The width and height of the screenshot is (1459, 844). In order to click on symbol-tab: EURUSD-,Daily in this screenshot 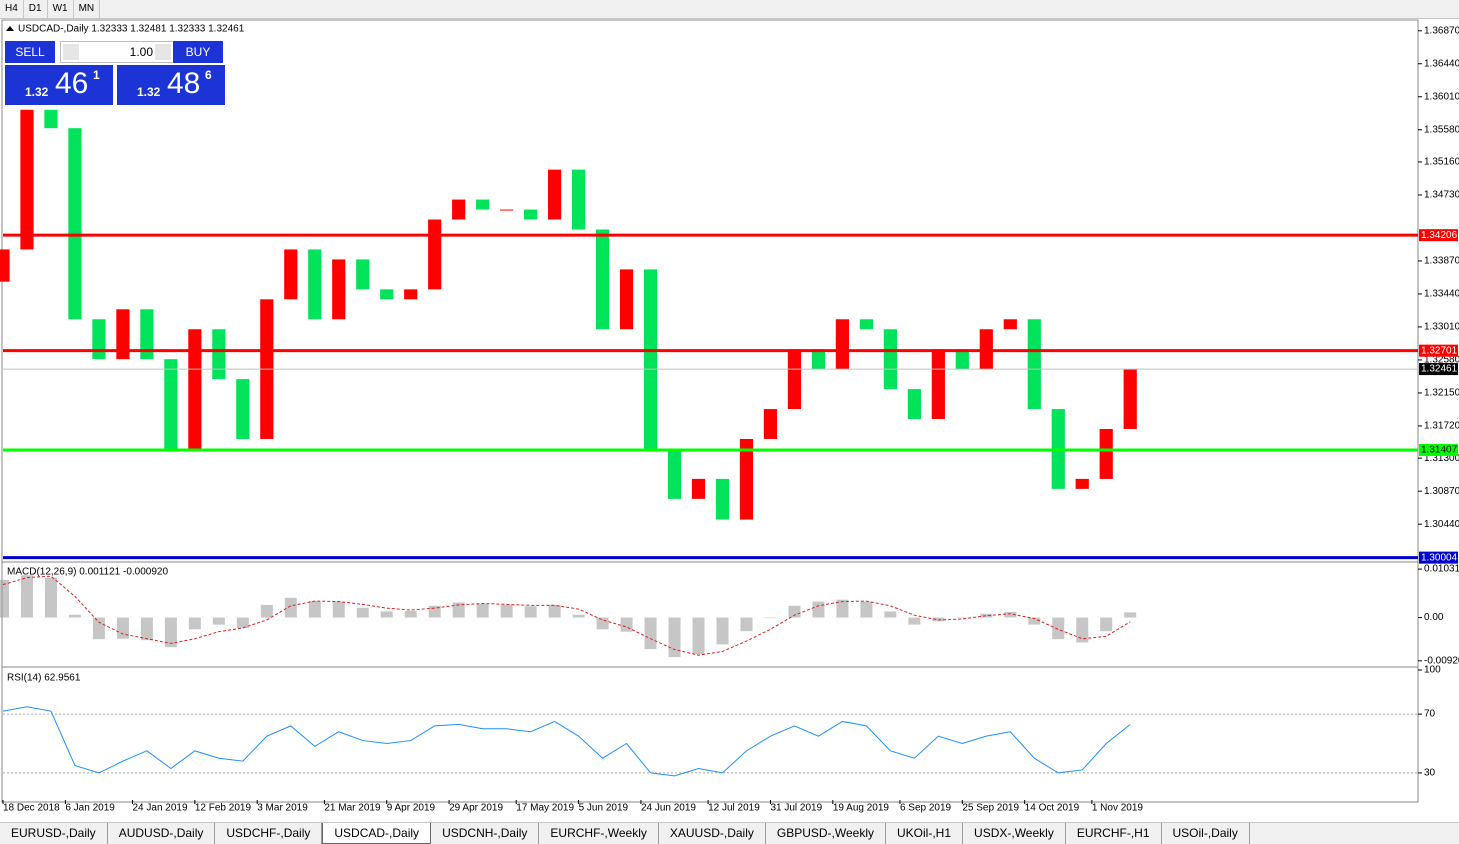, I will do `click(54, 833)`.